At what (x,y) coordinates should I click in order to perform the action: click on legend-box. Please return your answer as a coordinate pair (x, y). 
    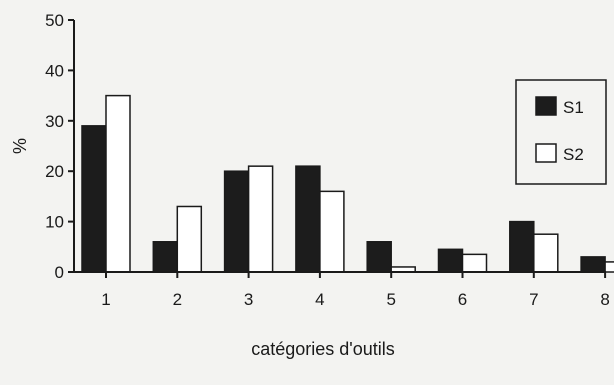
    Looking at the image, I should click on (561, 132).